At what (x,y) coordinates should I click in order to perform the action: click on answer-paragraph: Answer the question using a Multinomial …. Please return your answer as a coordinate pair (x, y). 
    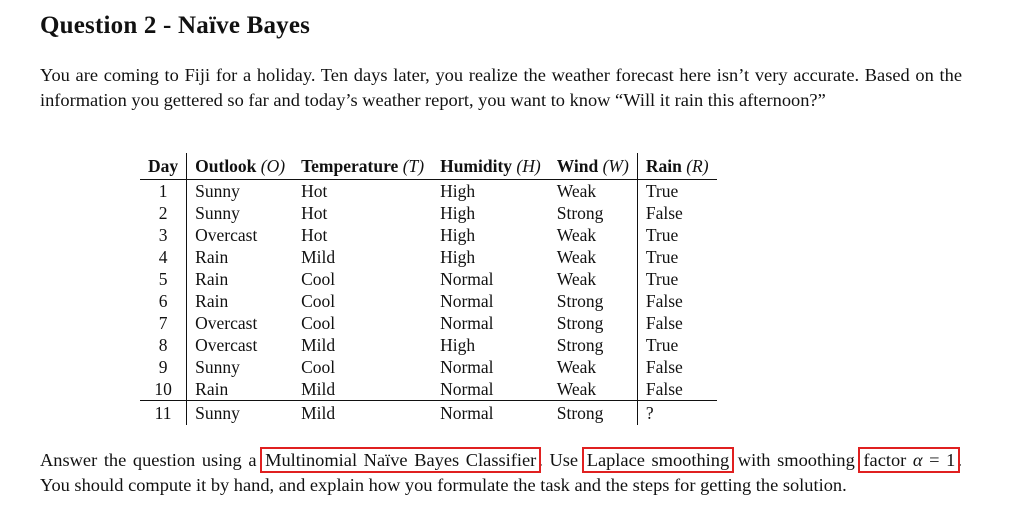
    Looking at the image, I should click on (501, 472).